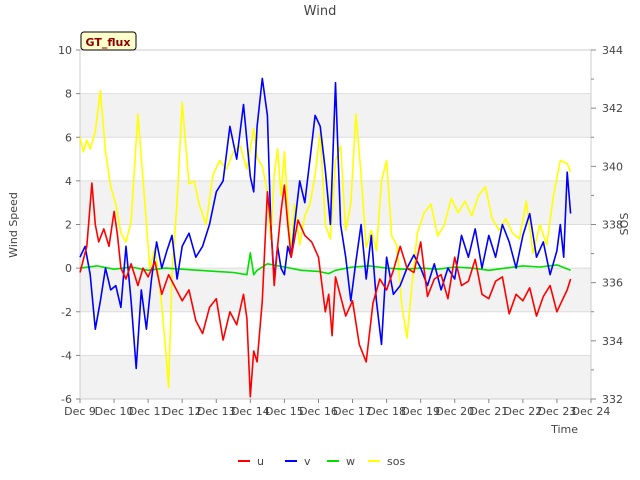 The image size is (640, 480). Describe the element at coordinates (350, 461) in the screenshot. I see `legend-label-w: w` at that location.